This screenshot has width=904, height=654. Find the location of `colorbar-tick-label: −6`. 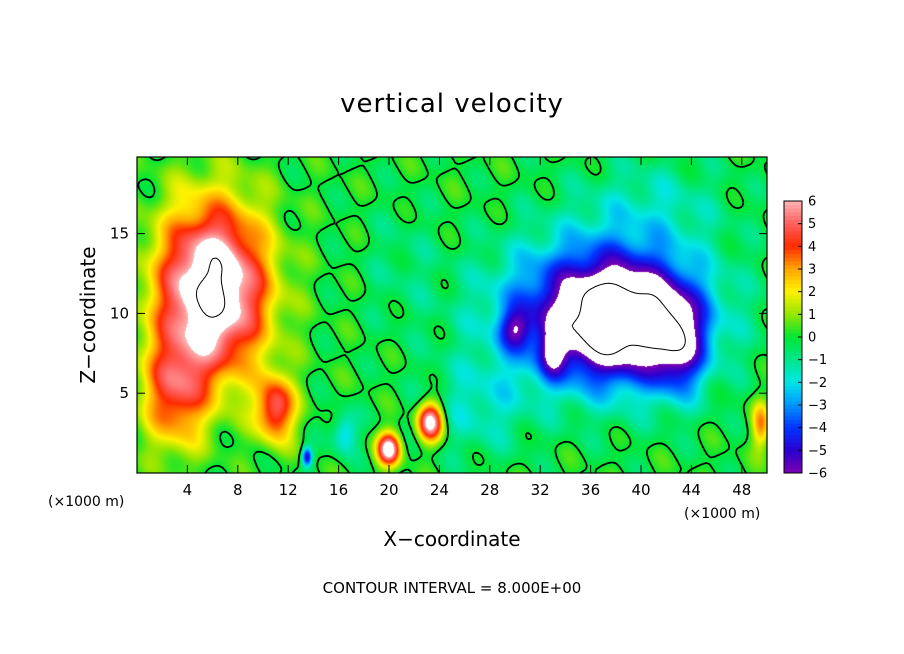

colorbar-tick-label: −6 is located at coordinates (817, 474).